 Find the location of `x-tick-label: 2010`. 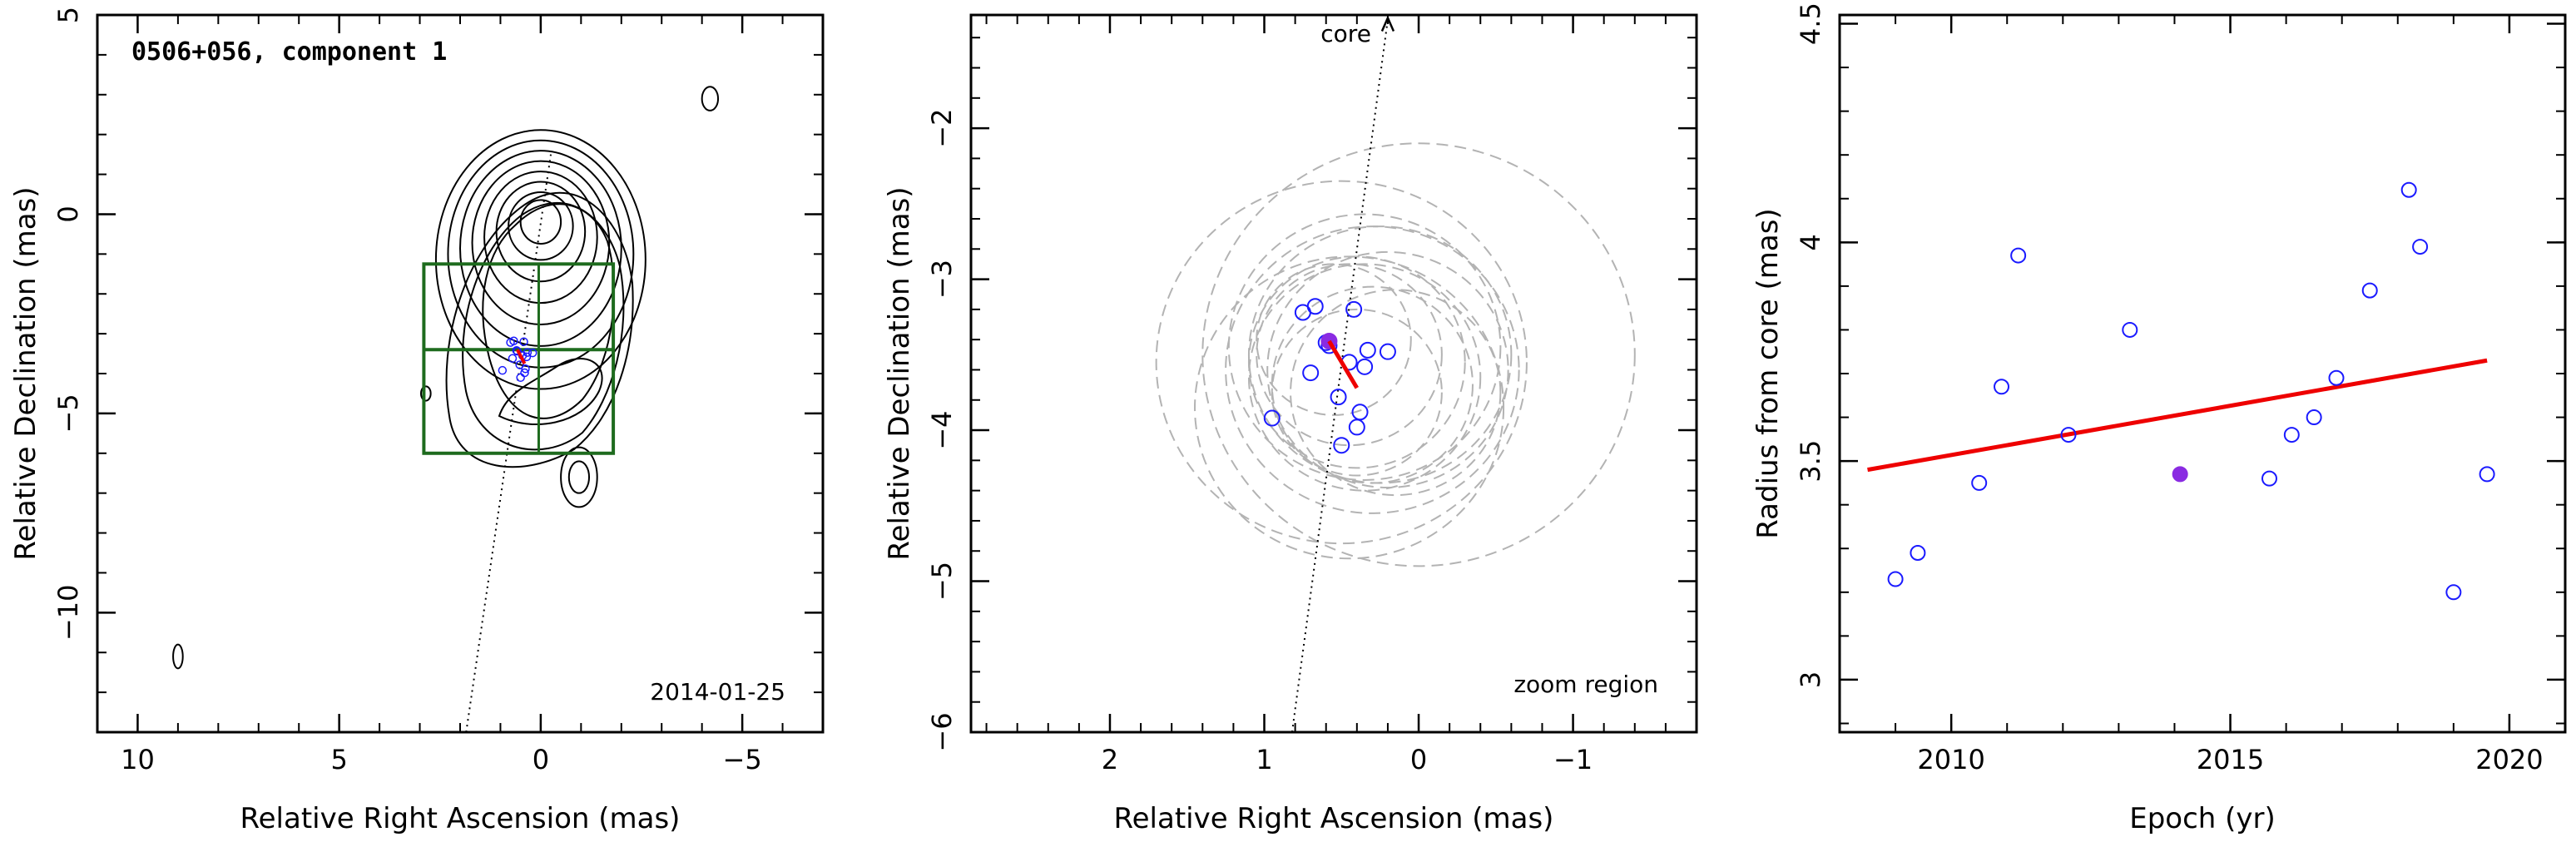

x-tick-label: 2010 is located at coordinates (1950, 759).